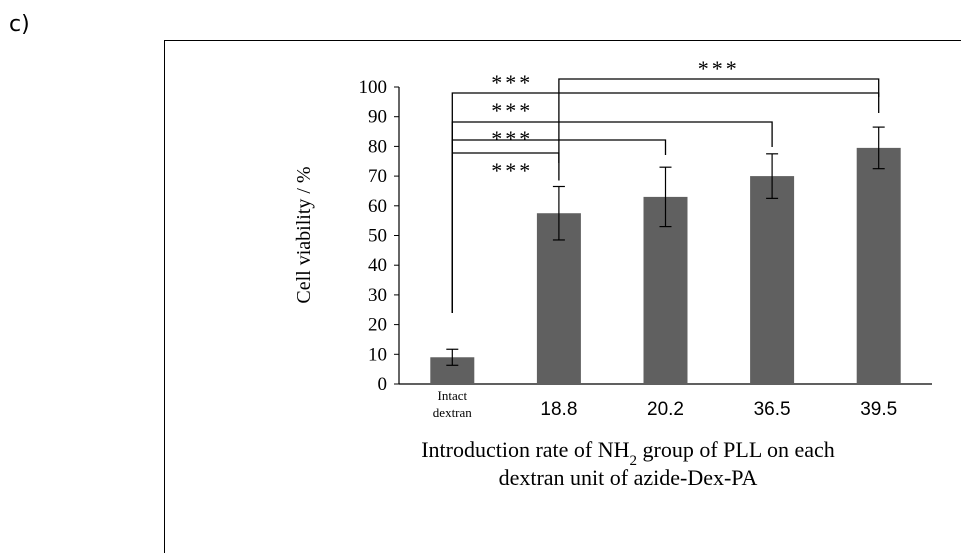  I want to click on y-tick-label: 0, so click(383, 384).